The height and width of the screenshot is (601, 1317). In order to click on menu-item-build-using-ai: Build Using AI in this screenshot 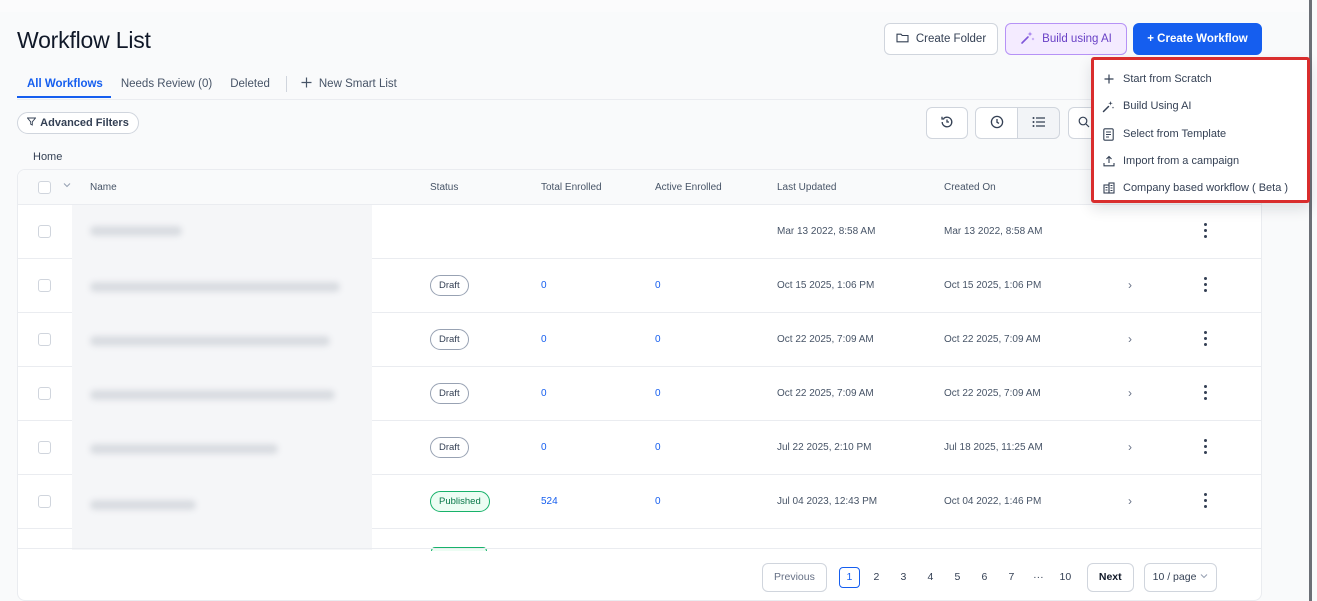, I will do `click(1146, 106)`.